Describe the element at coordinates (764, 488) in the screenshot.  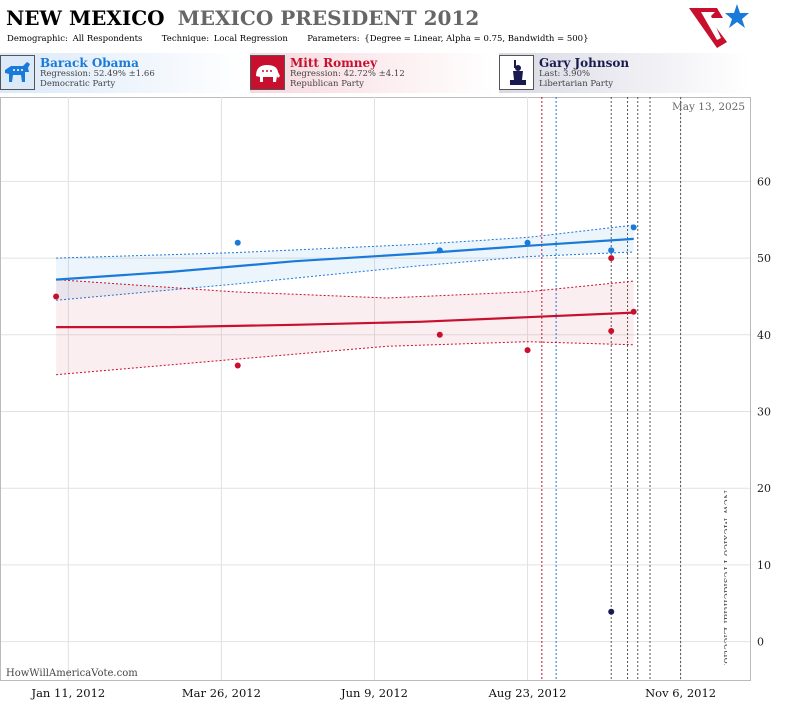
I see `y-tick-label: 20` at that location.